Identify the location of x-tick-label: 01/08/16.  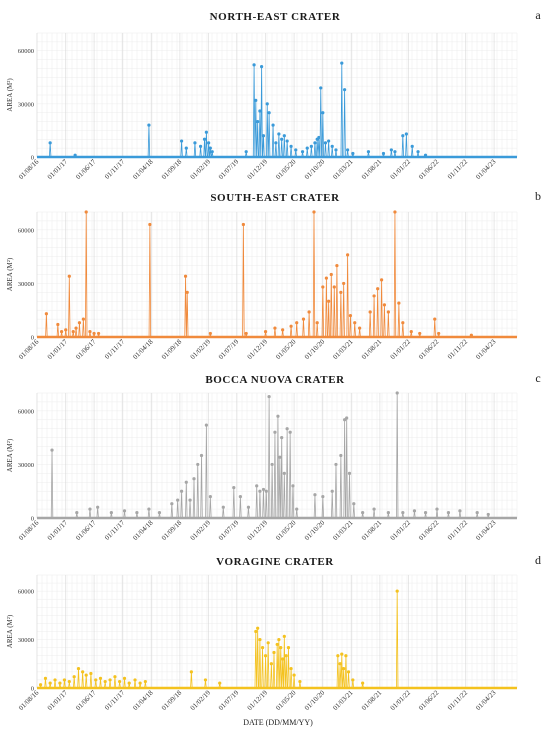
(29, 349).